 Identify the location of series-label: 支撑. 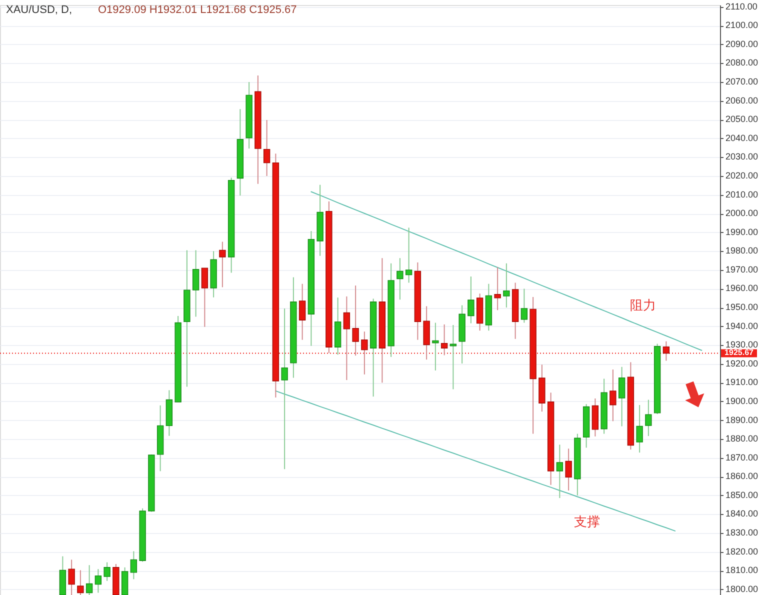
(587, 522).